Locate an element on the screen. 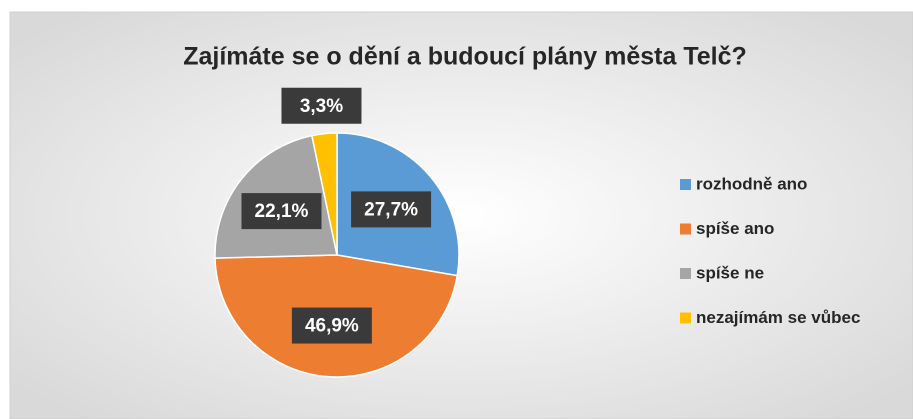 This screenshot has height=419, width=913. data-label-text: 46,9% is located at coordinates (332, 326).